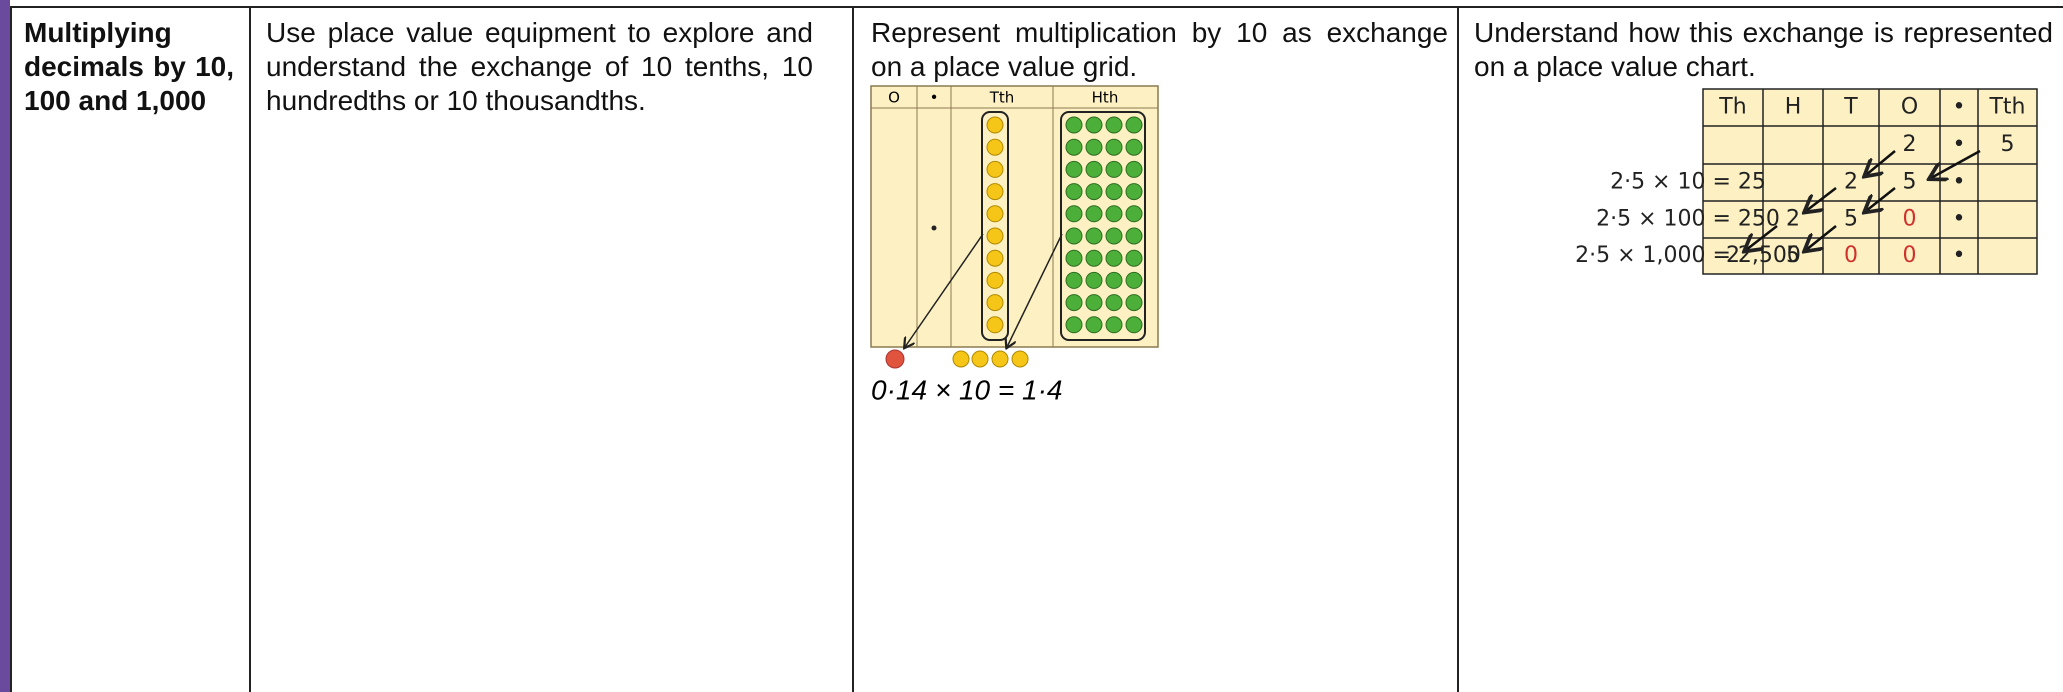 Image resolution: width=2063 pixels, height=692 pixels. I want to click on grid-header: Tth, so click(1002, 98).